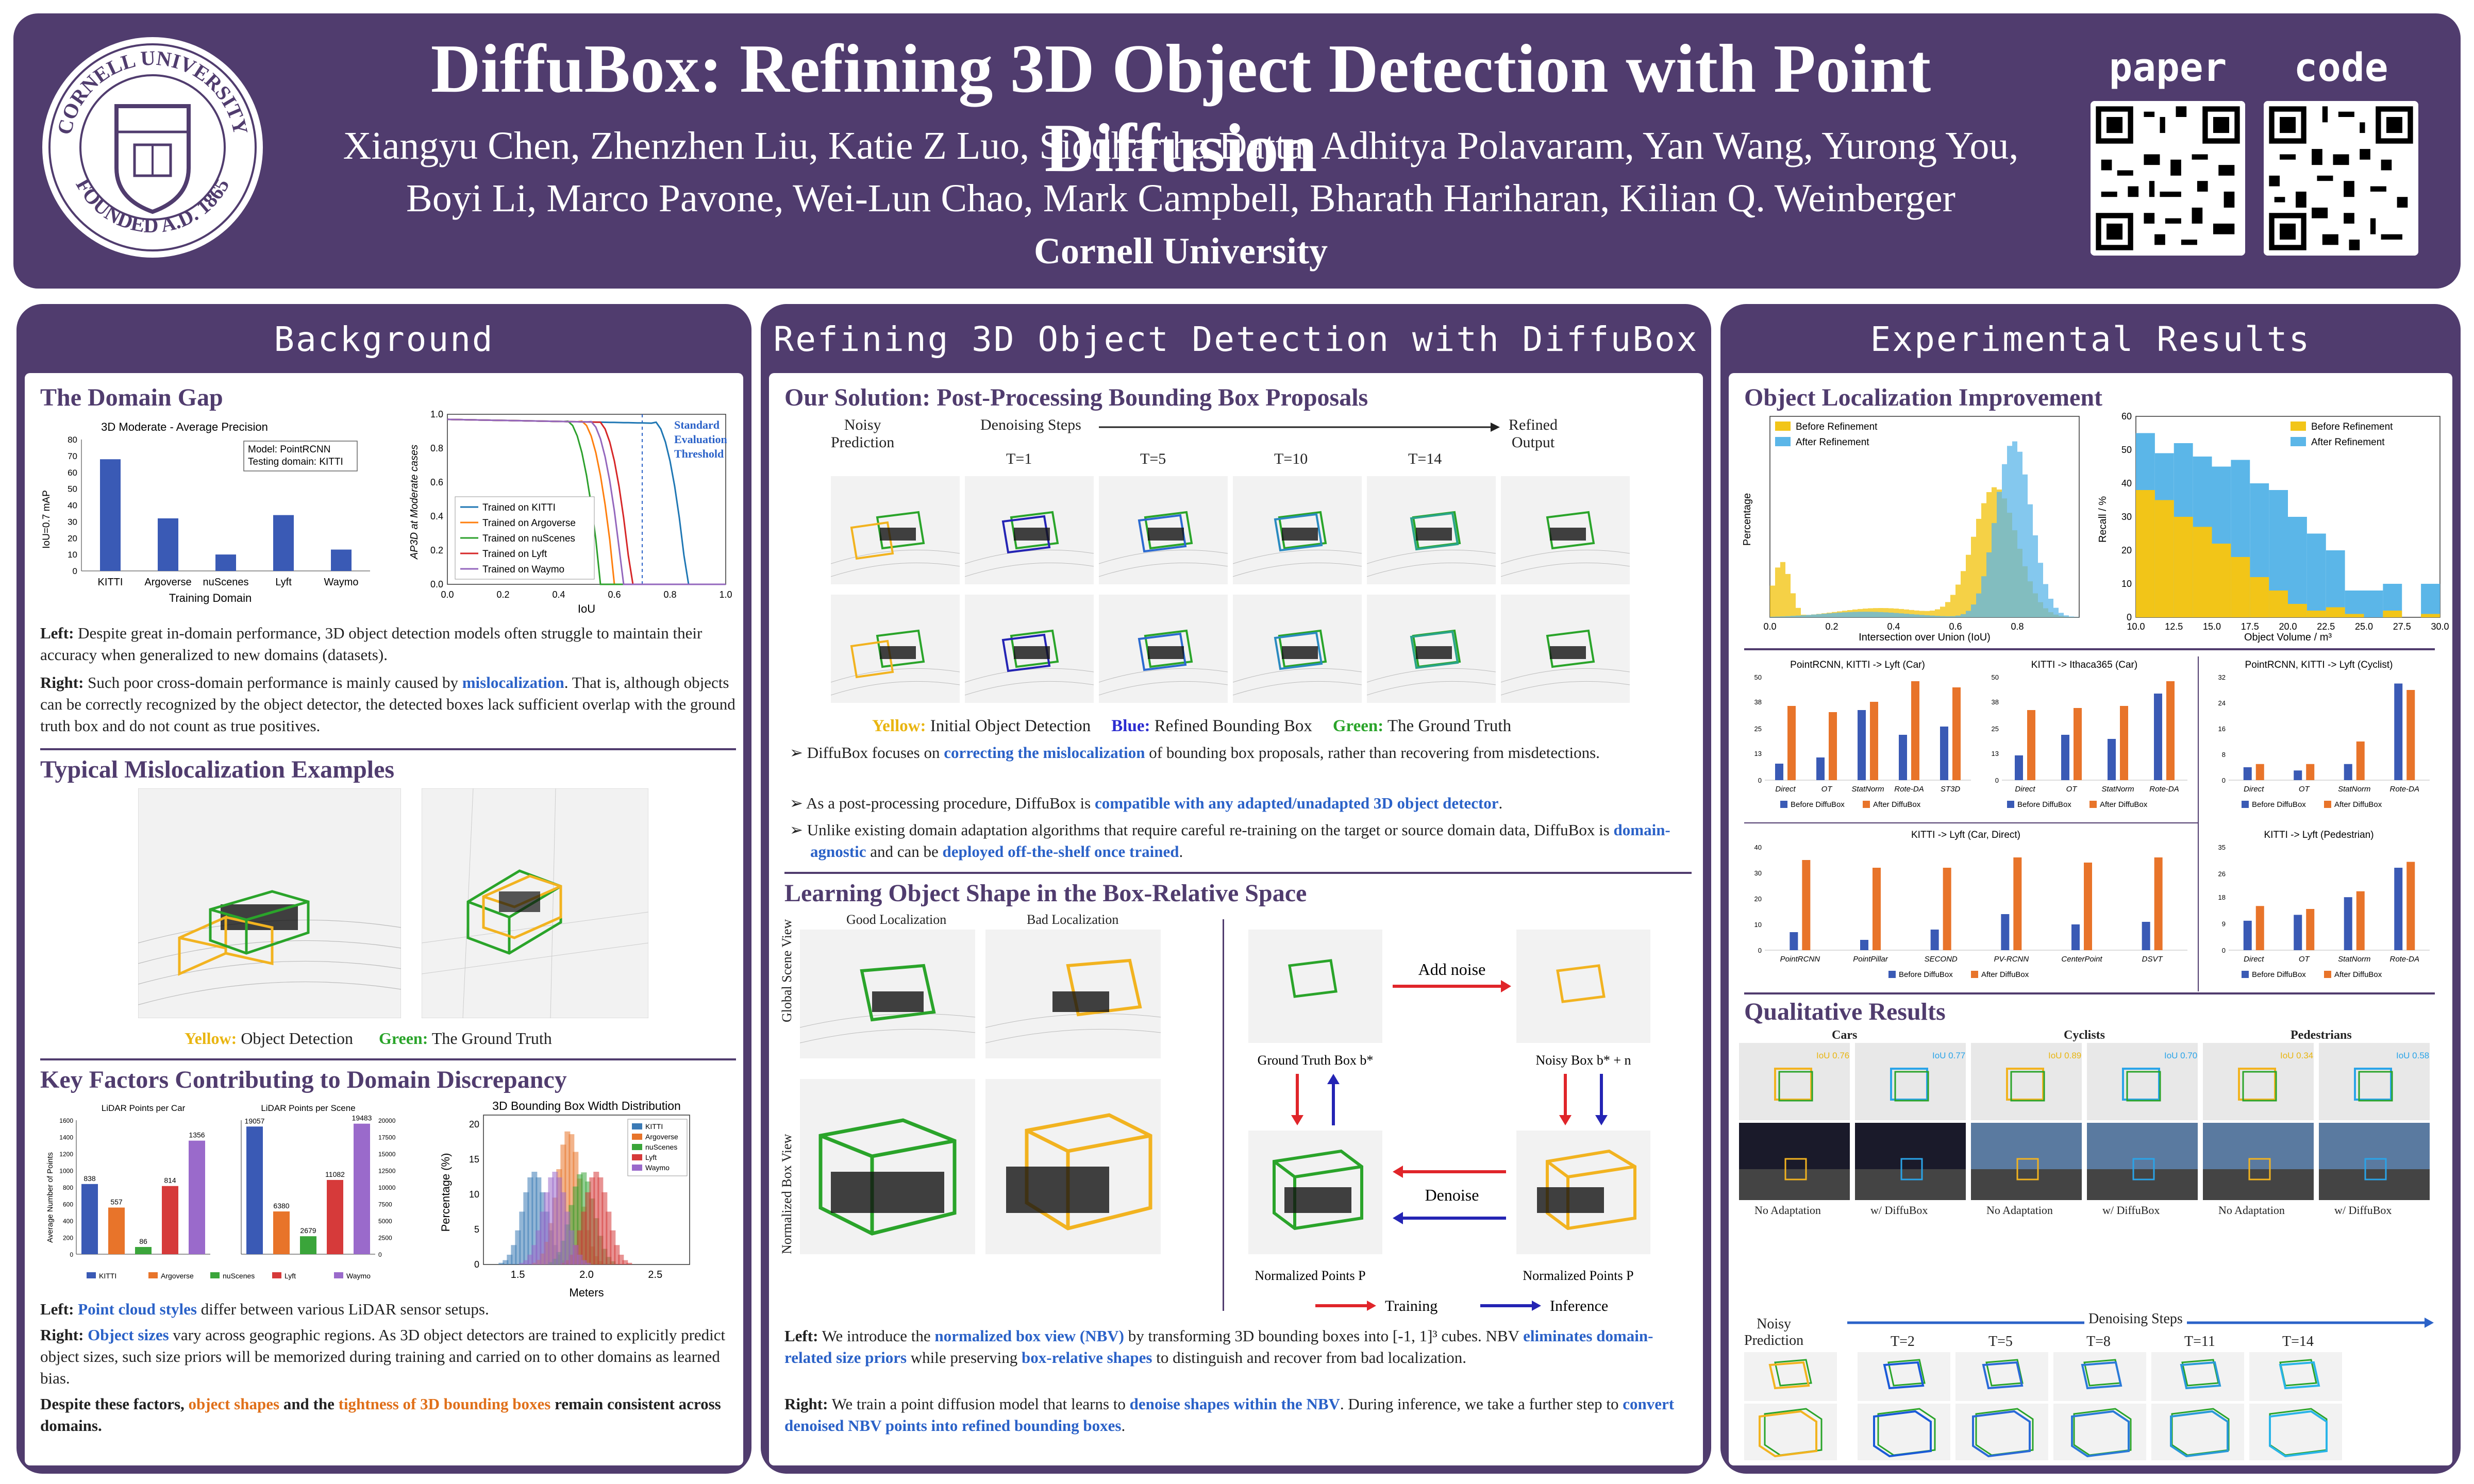  What do you see at coordinates (502, 594) in the screenshot?
I see `c2-xtick: 0.2` at bounding box center [502, 594].